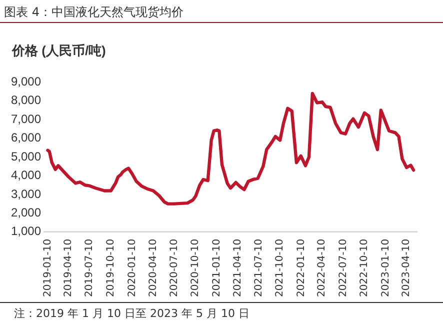  What do you see at coordinates (59, 51) in the screenshot?
I see `y-axis-title: 价格 (人民币/吨)` at bounding box center [59, 51].